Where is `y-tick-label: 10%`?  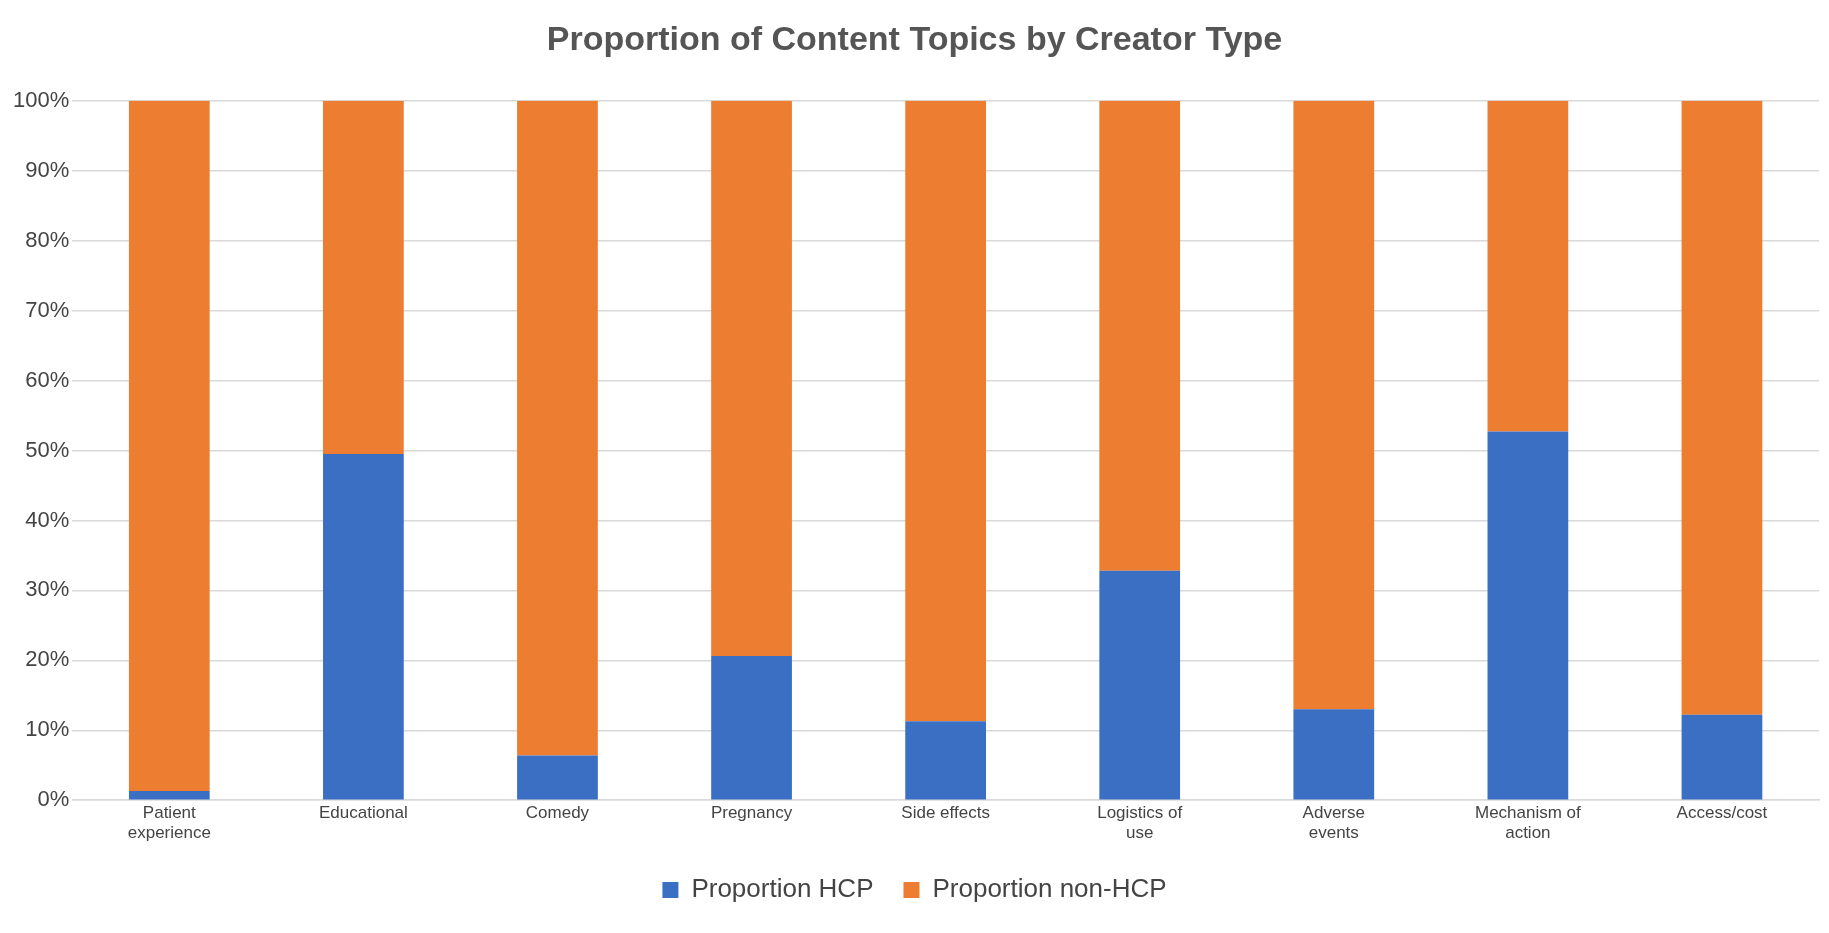 y-tick-label: 10% is located at coordinates (47, 729).